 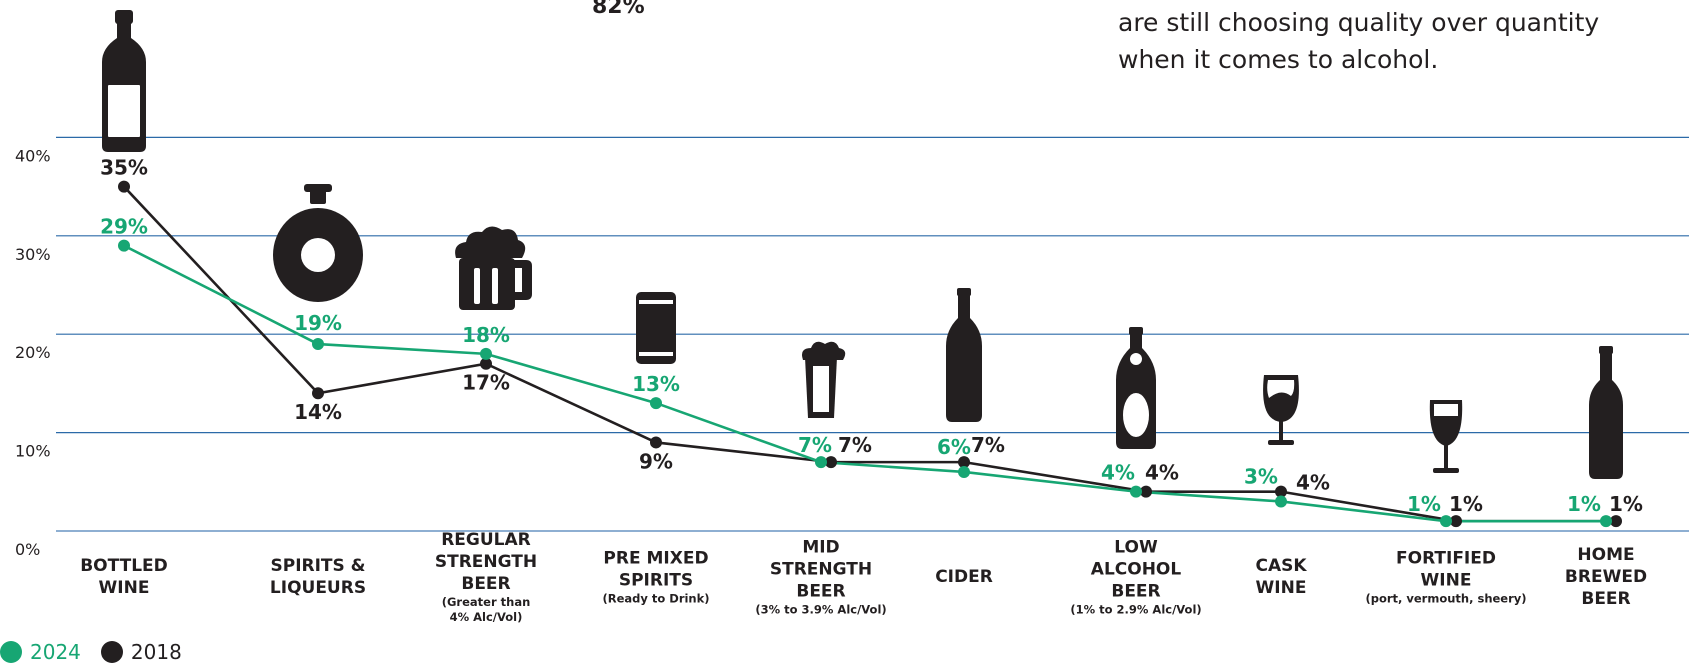 What do you see at coordinates (1359, 22) in the screenshot?
I see `intro-line-1: are still choosing quality over quantity` at bounding box center [1359, 22].